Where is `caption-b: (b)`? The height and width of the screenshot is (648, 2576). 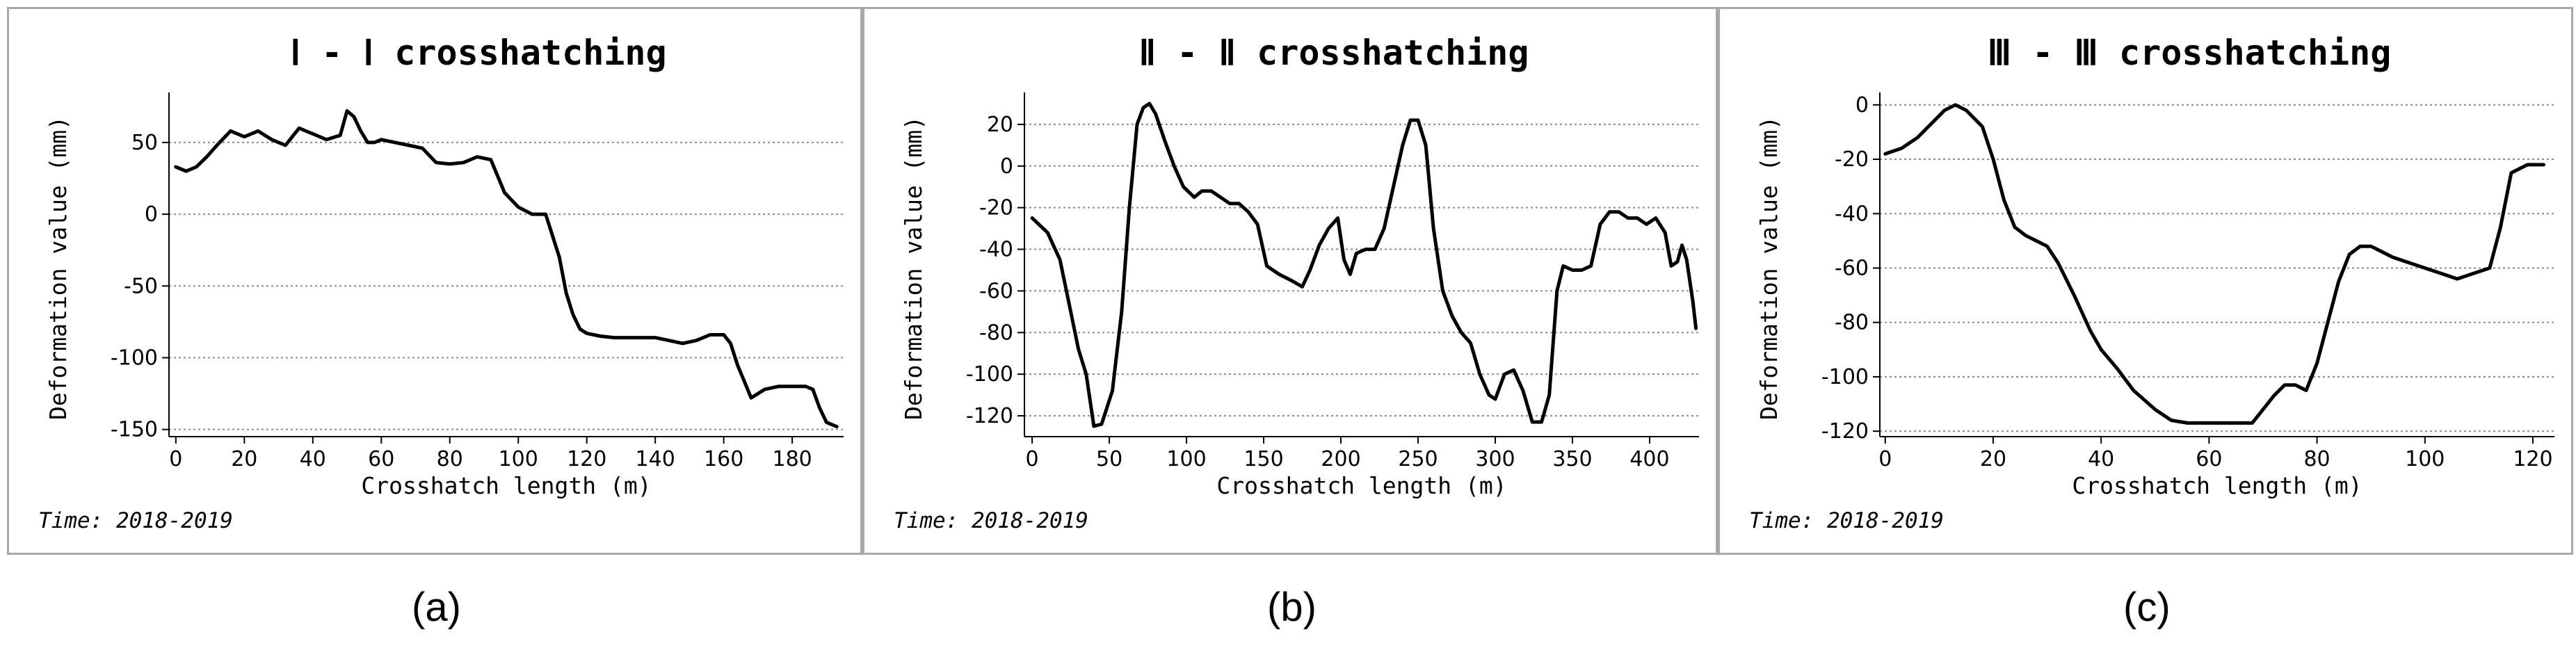
caption-b: (b) is located at coordinates (1292, 607).